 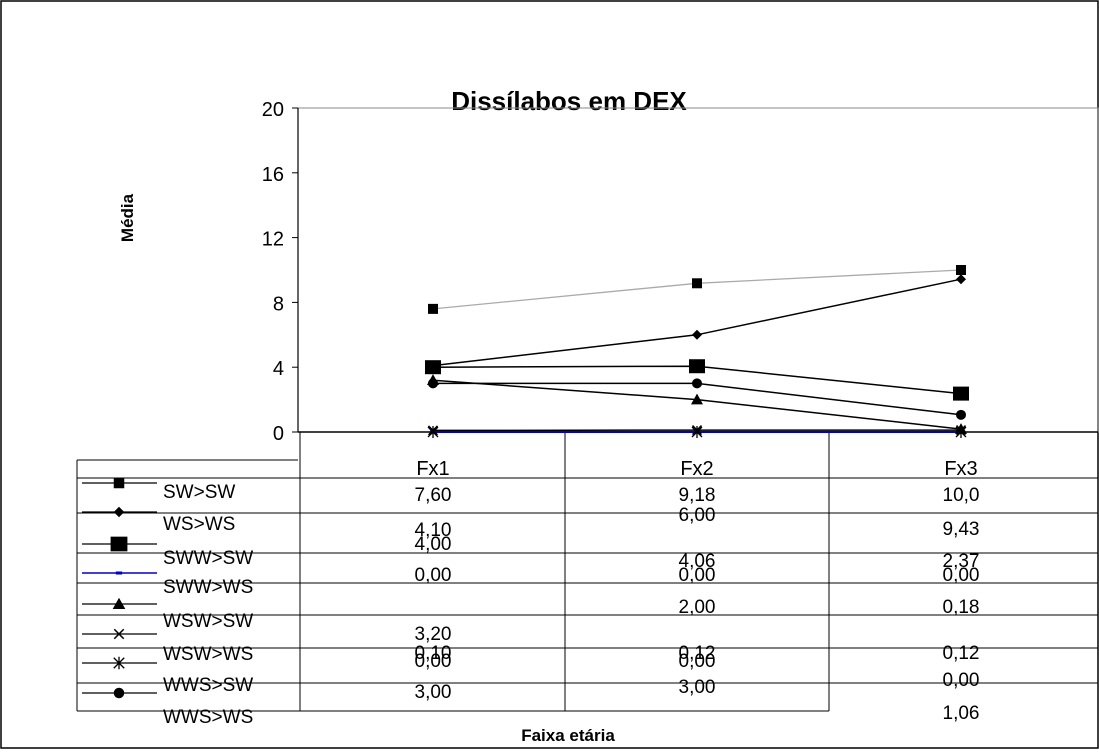 What do you see at coordinates (569, 101) in the screenshot?
I see `chart-title: Dissílabos em DEX` at bounding box center [569, 101].